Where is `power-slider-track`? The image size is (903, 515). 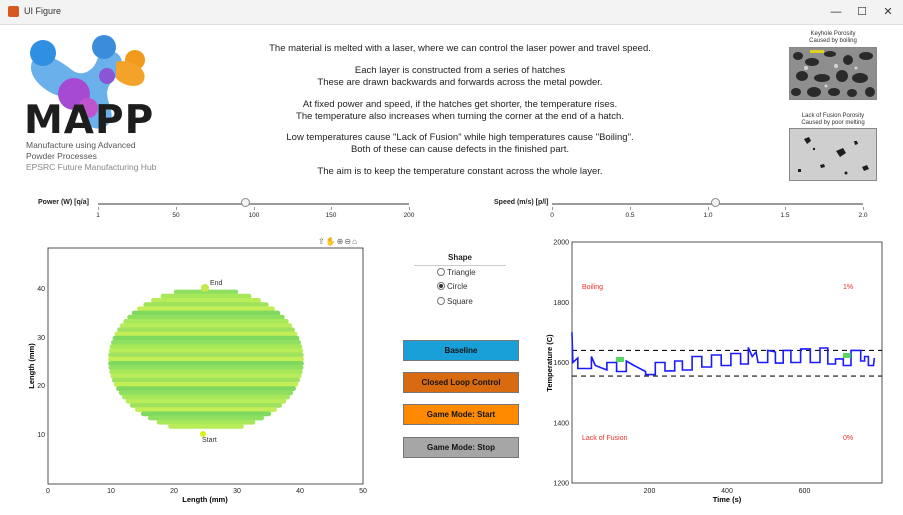
power-slider-track is located at coordinates (253, 204).